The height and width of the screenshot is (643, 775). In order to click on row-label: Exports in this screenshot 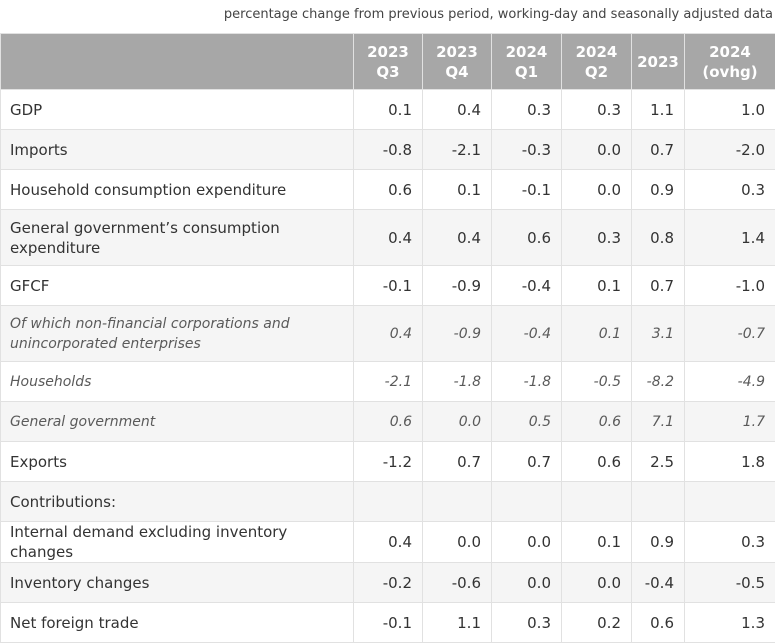, I will do `click(177, 462)`.